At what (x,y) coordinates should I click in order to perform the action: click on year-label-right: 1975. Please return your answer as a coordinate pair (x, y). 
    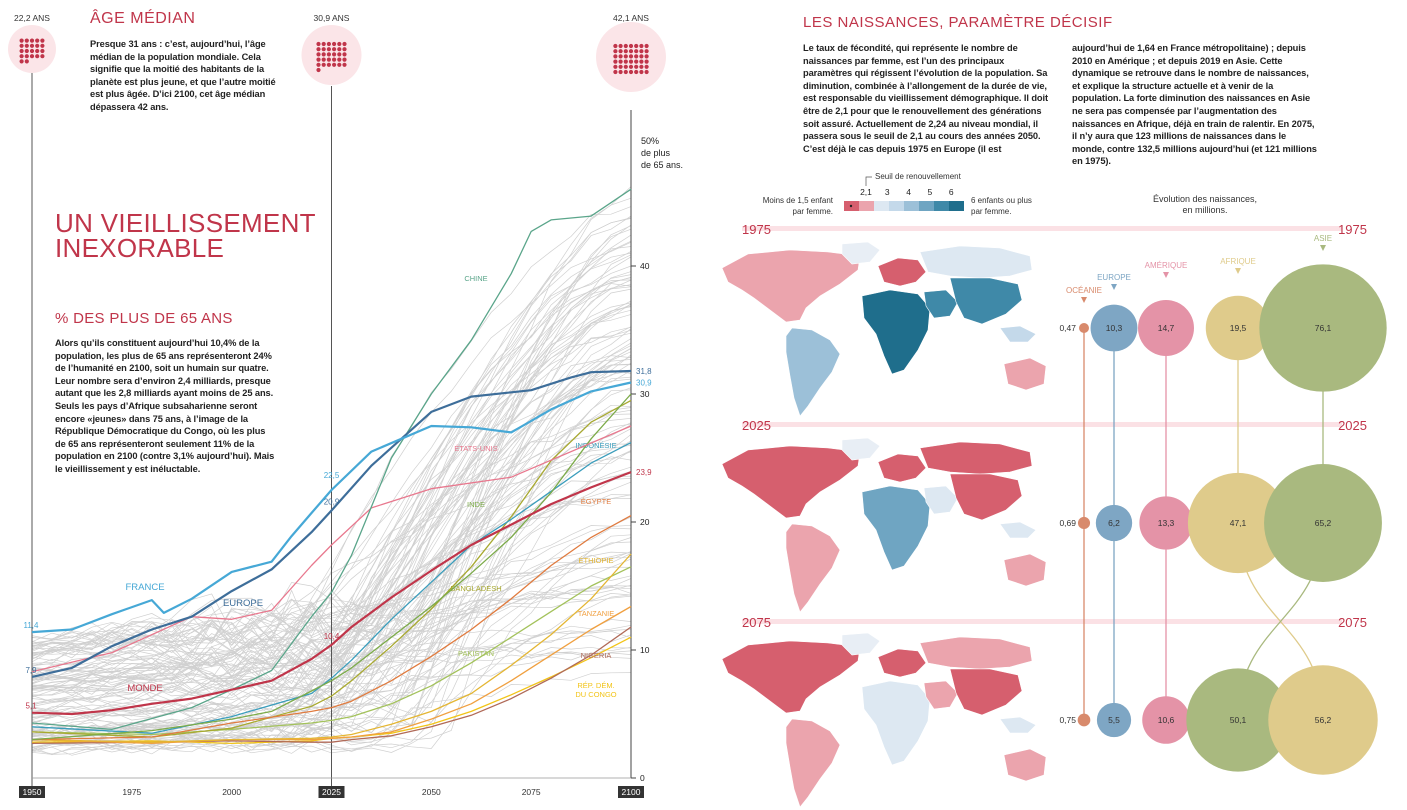
    Looking at the image, I should click on (1352, 229).